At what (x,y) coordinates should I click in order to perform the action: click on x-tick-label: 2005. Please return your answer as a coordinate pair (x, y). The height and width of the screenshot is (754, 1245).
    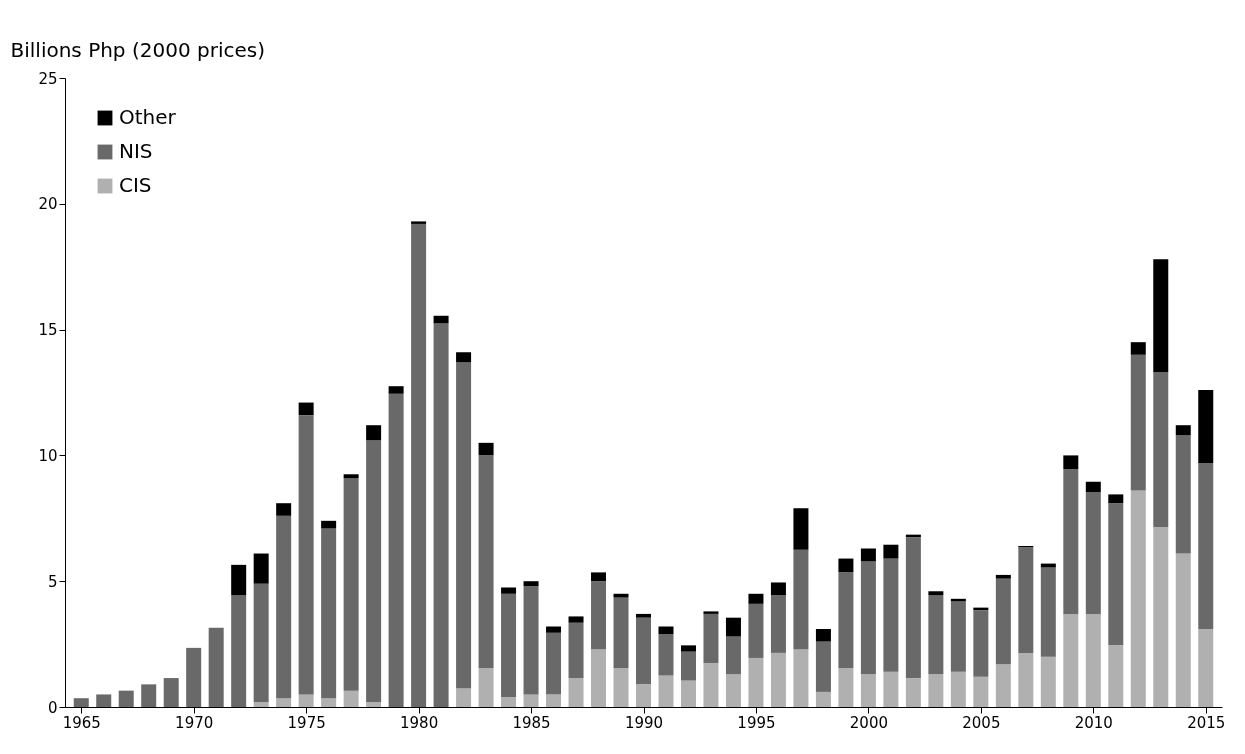
    Looking at the image, I should click on (981, 722).